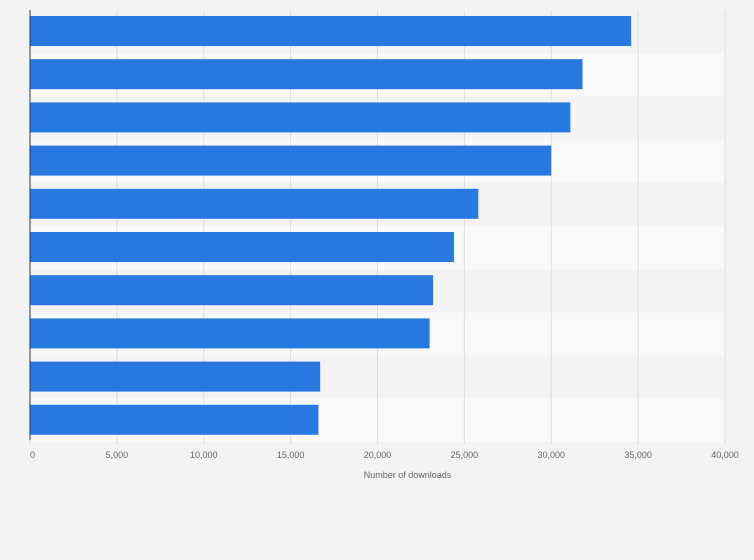 The width and height of the screenshot is (754, 560). What do you see at coordinates (551, 455) in the screenshot?
I see `x-tick-label: 30,000` at bounding box center [551, 455].